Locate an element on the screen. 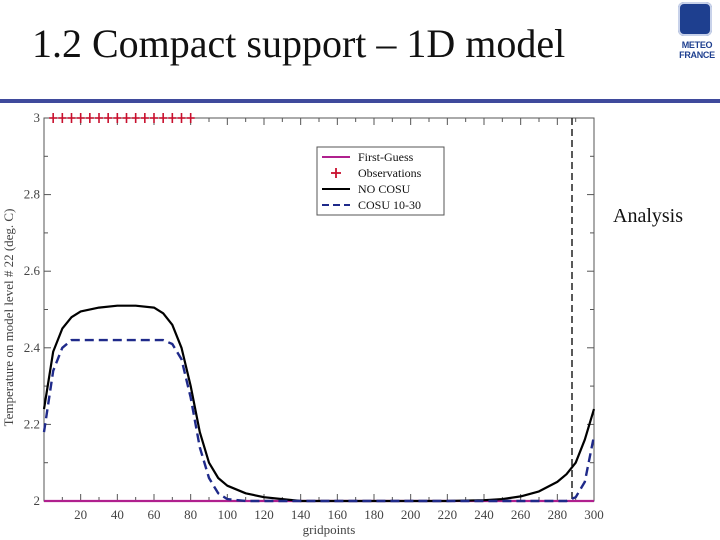  x-axis-title: gridpoints is located at coordinates (329, 529).